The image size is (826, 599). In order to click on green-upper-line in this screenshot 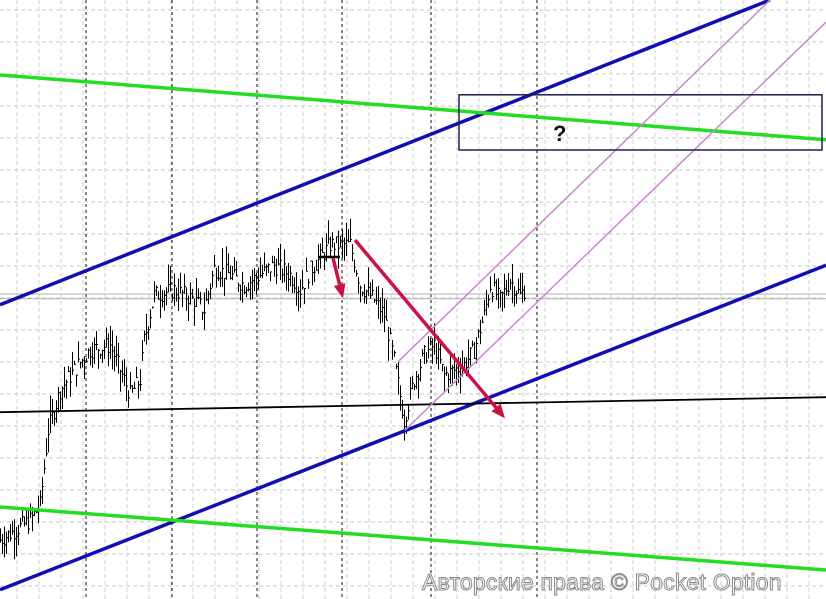, I will do `click(413, 107)`.